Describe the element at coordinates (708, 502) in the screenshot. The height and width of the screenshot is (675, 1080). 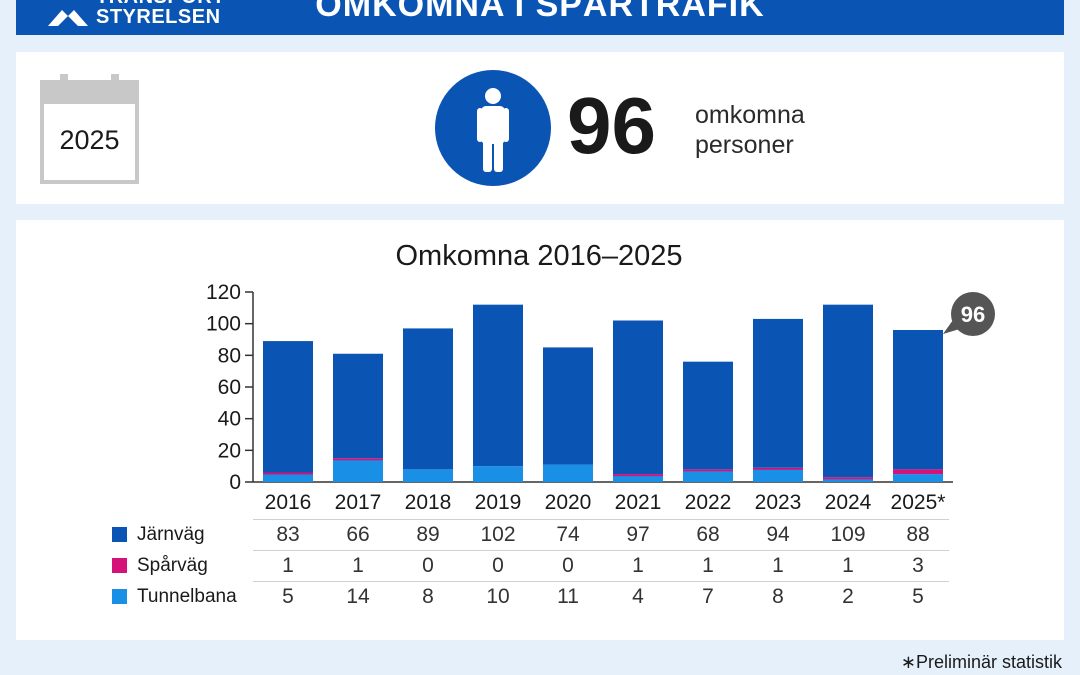
I see `x-tick-label: 2022` at that location.